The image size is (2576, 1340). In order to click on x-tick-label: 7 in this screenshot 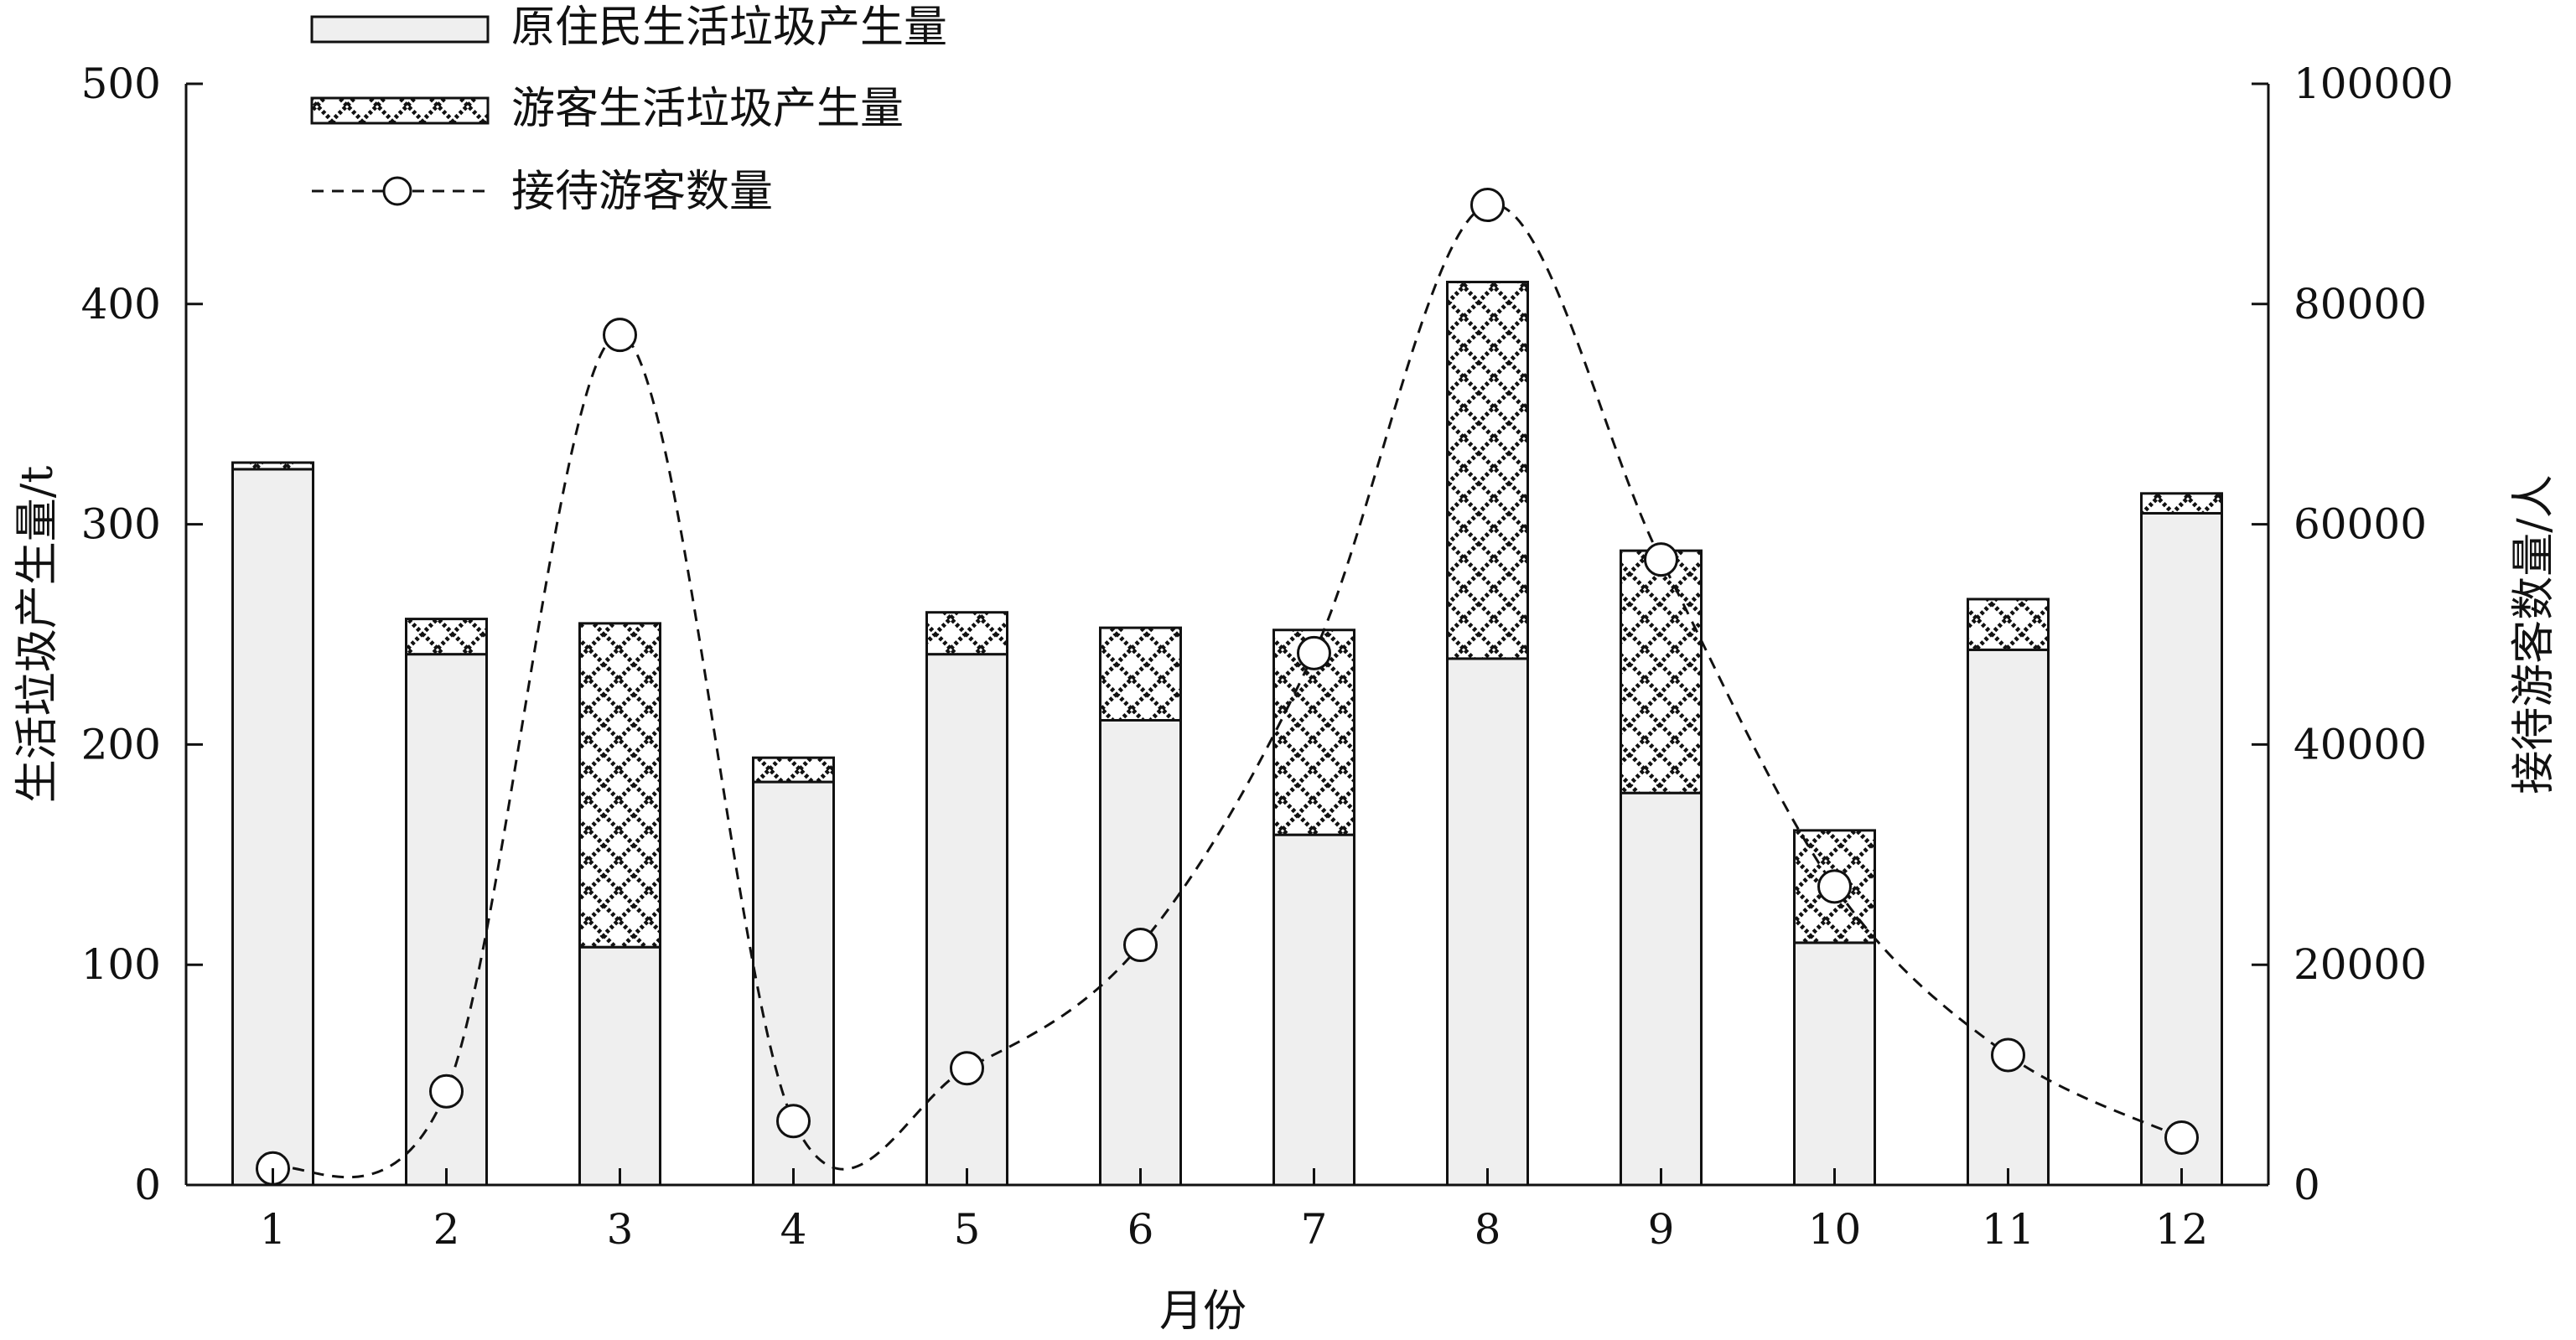, I will do `click(1314, 1229)`.